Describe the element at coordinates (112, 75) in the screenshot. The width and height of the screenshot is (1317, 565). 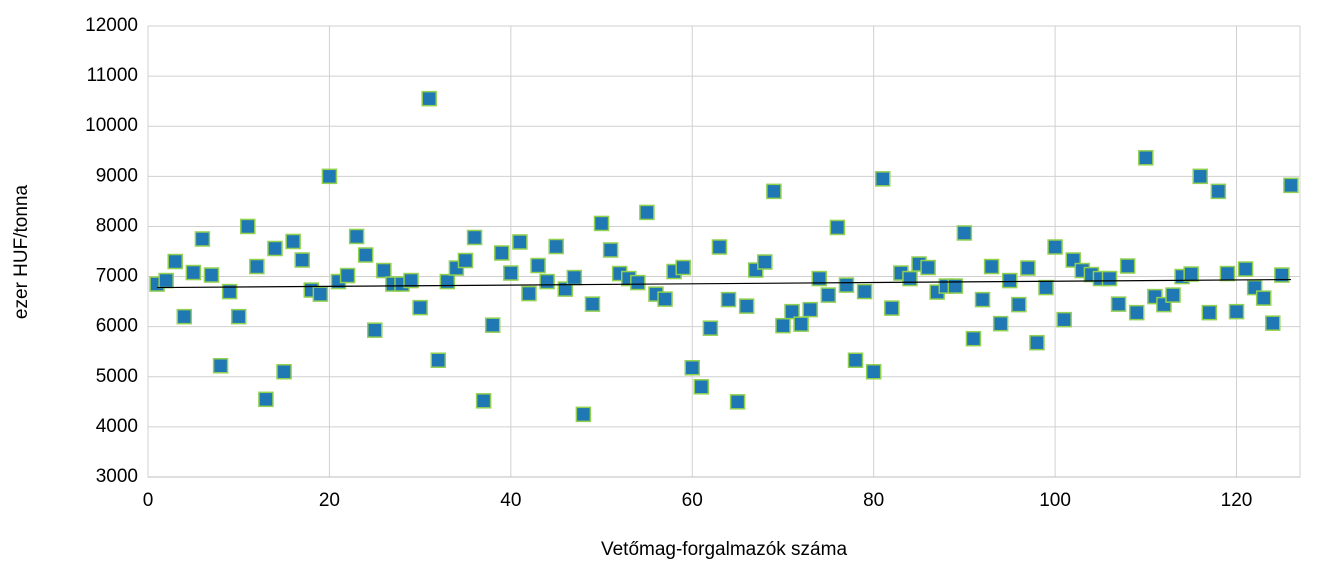
I see `y-tick-label: 11000` at that location.